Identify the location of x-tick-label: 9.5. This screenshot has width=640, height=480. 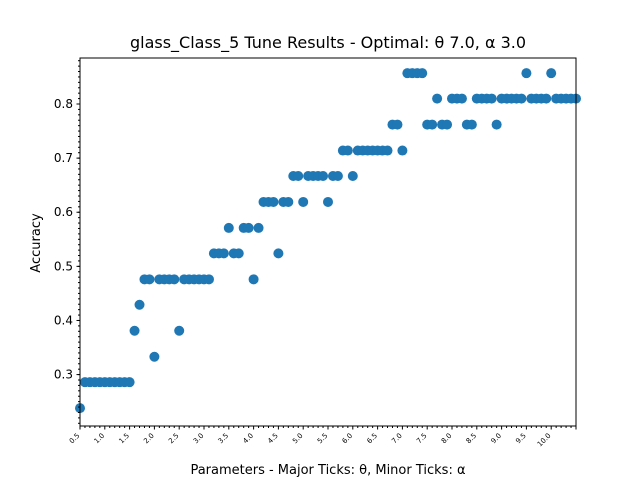
(521, 439).